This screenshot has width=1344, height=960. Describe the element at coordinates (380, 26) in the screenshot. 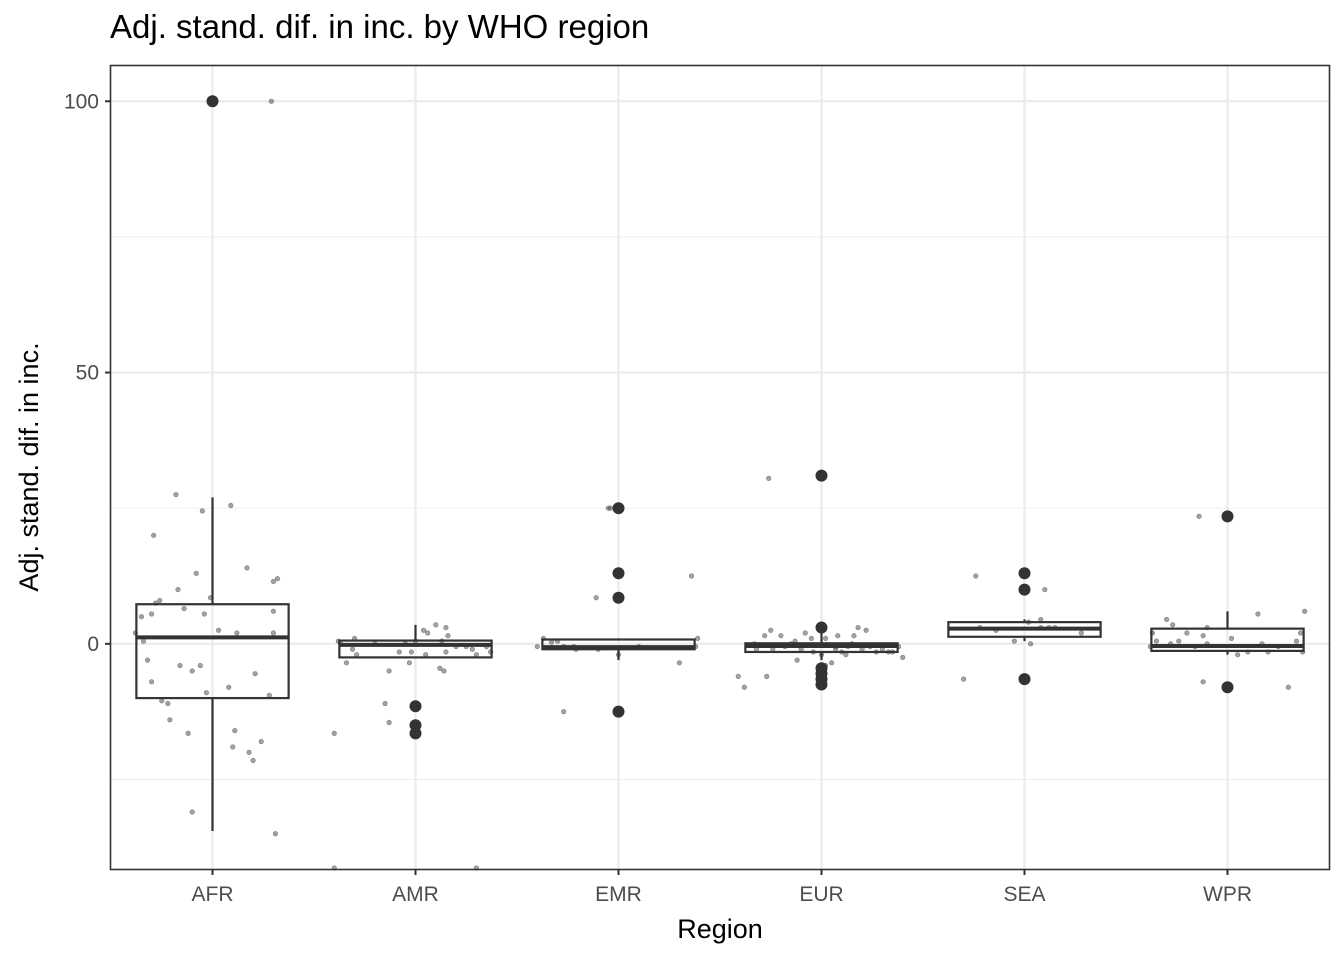

I see `chart-title: Adj. stand. dif. in inc. by WHO region` at that location.